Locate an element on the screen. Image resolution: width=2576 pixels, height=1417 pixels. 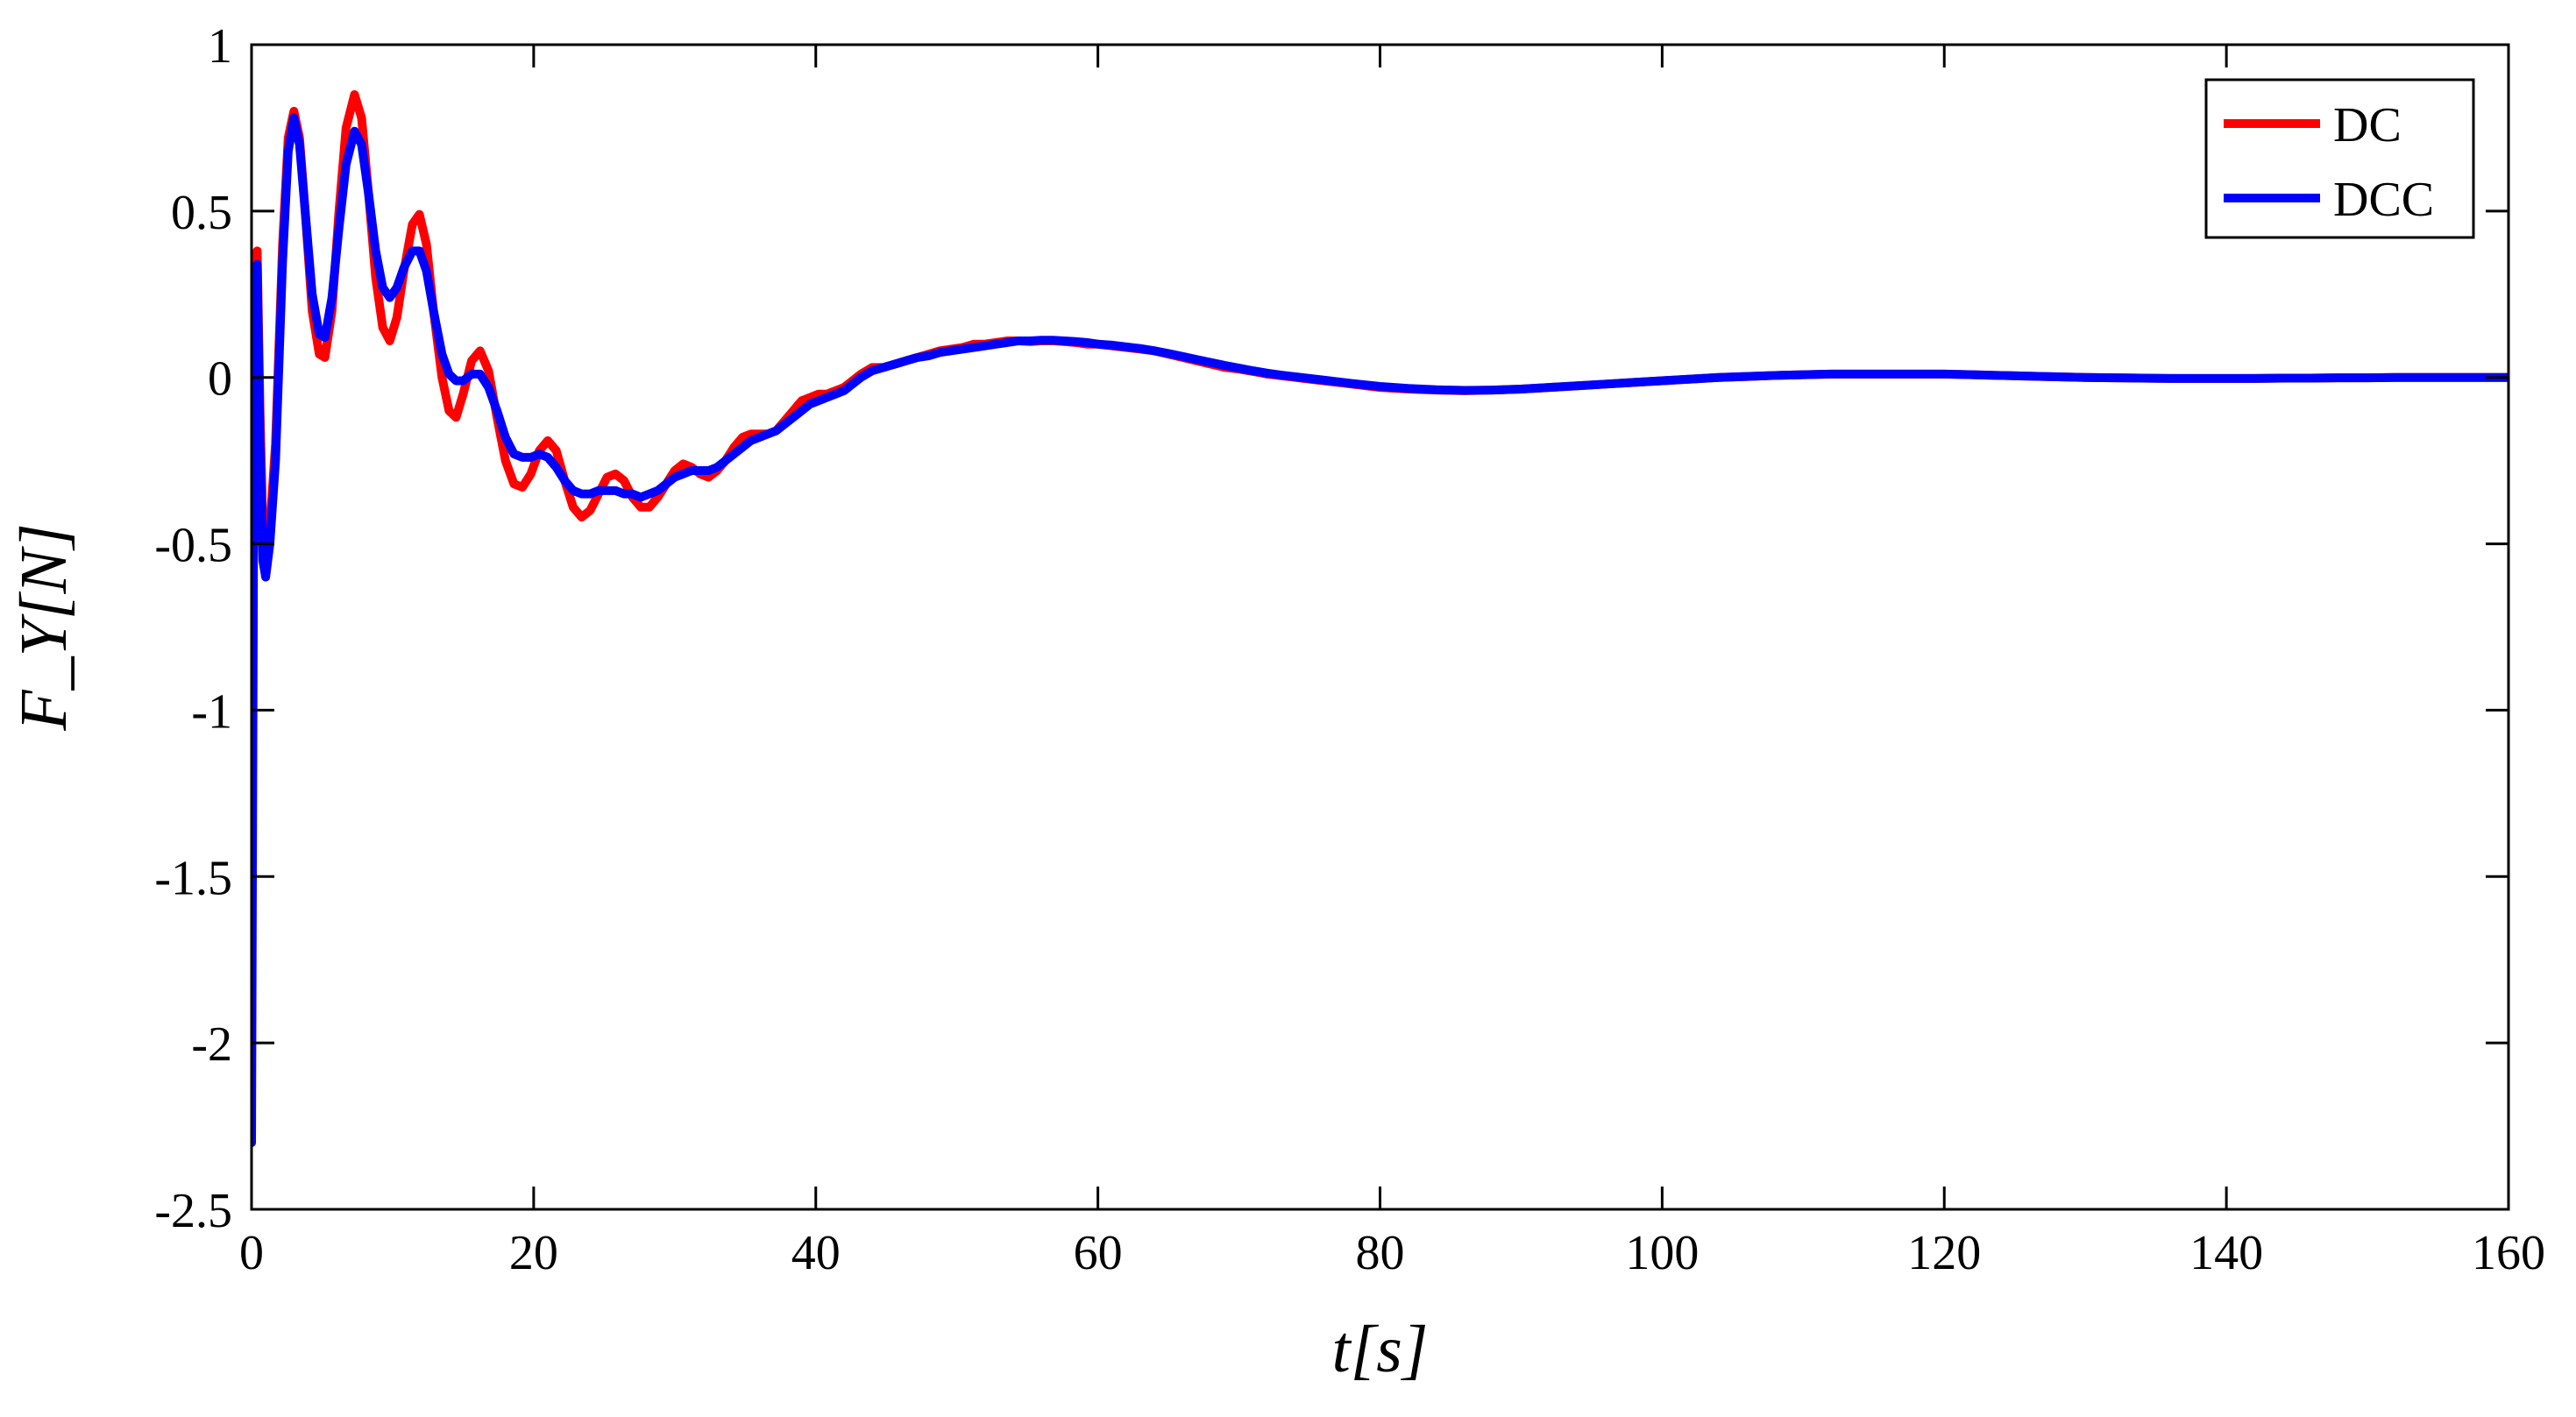
x-tick-label: 160 is located at coordinates (2508, 1253).